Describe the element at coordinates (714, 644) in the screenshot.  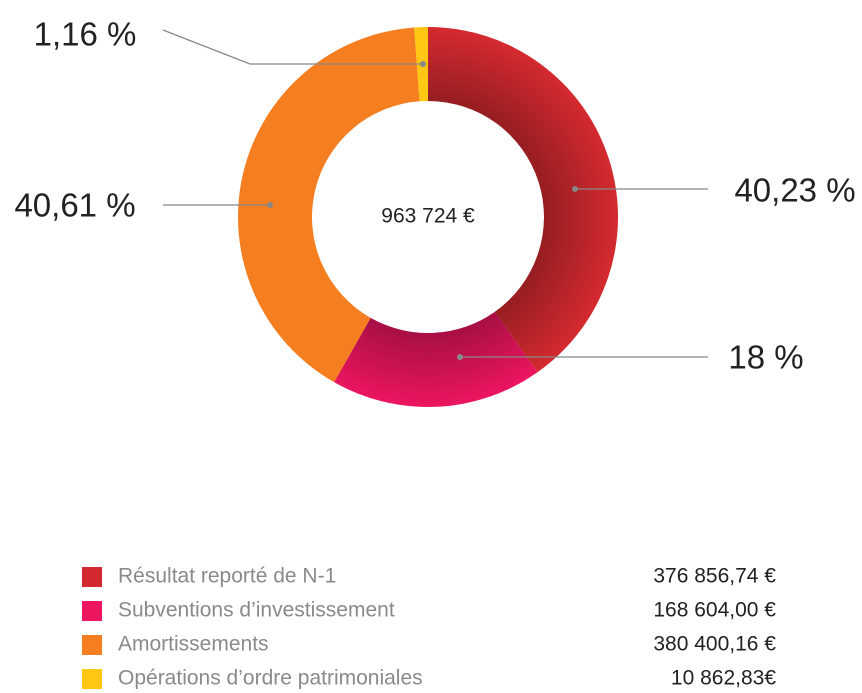
I see `legend-amount: 380 400,16 €` at that location.